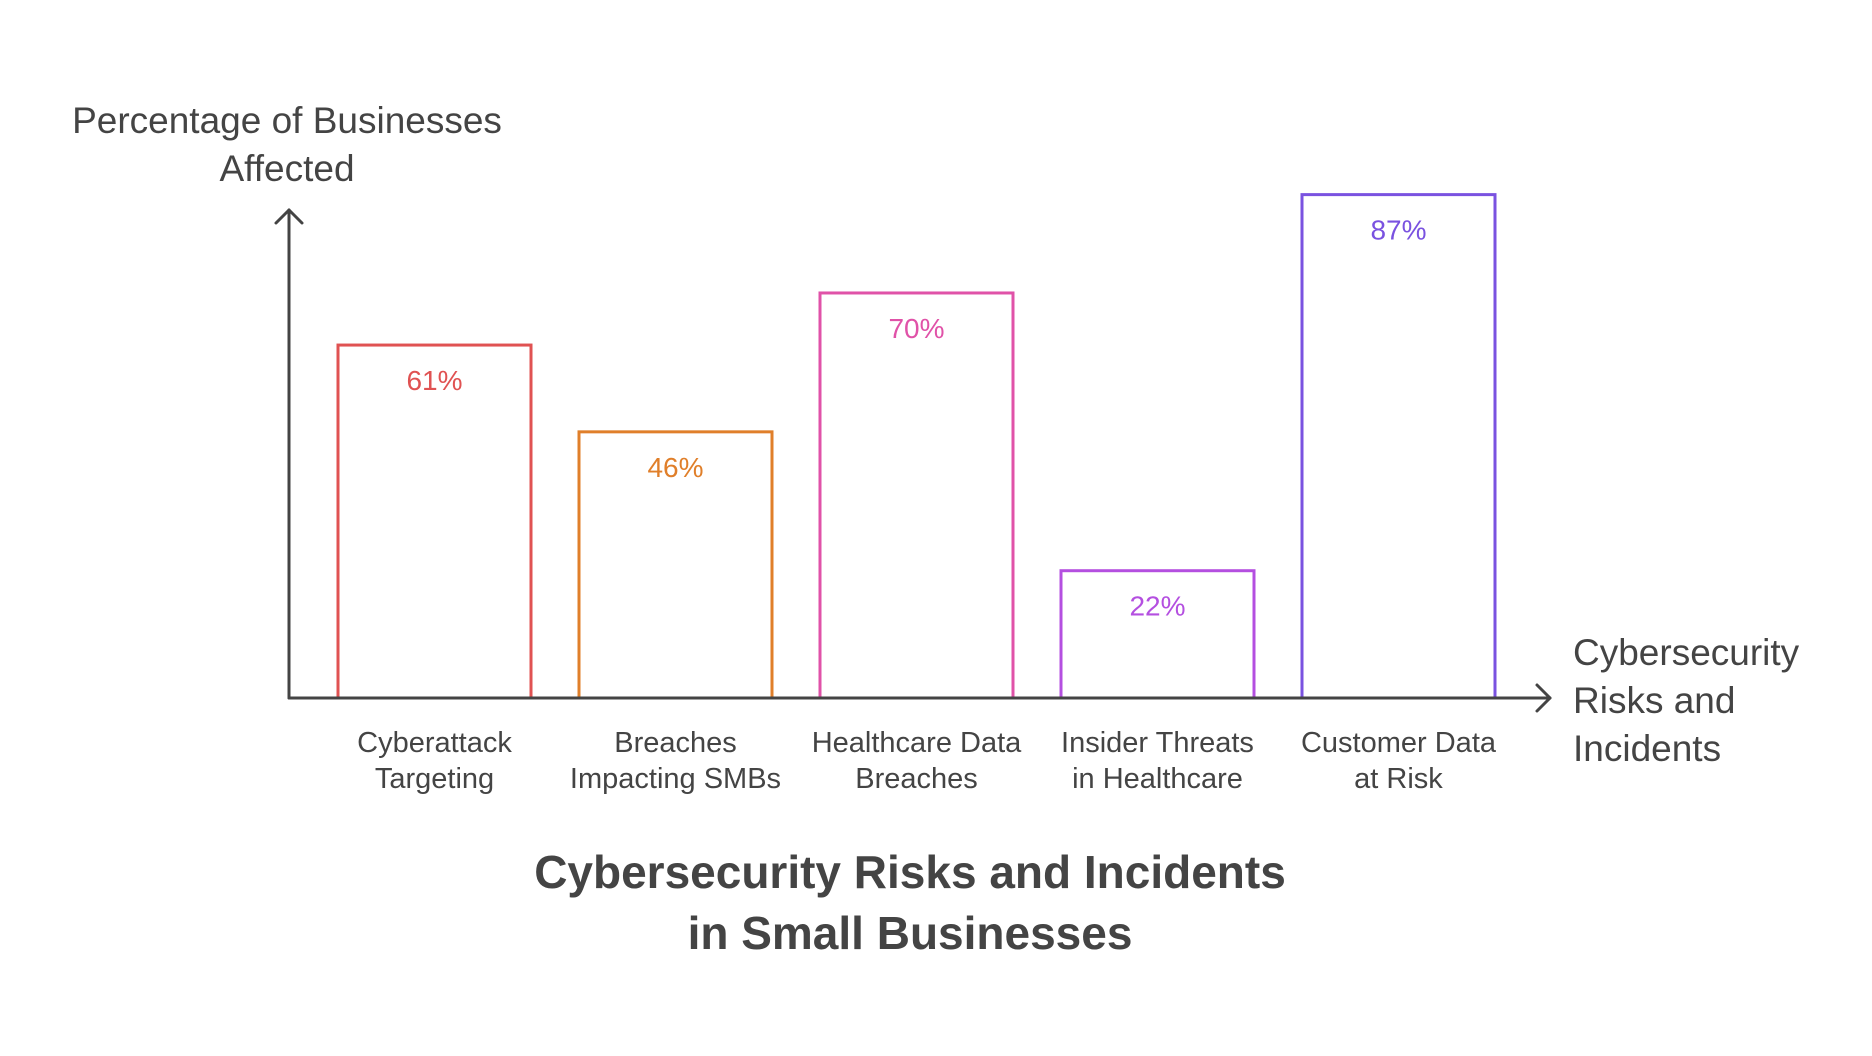 The image size is (1872, 1056). What do you see at coordinates (1398, 230) in the screenshot?
I see `bar-value-label: 87%` at bounding box center [1398, 230].